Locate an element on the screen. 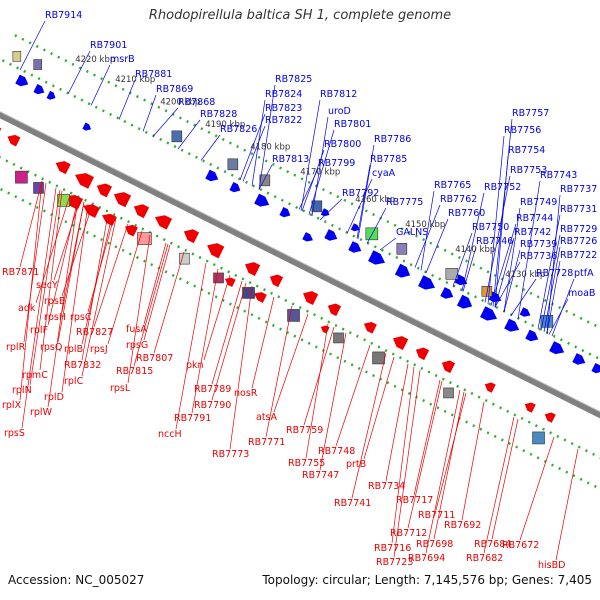 The image size is (600, 600). forward-gene-label: RB7739 is located at coordinates (538, 244).